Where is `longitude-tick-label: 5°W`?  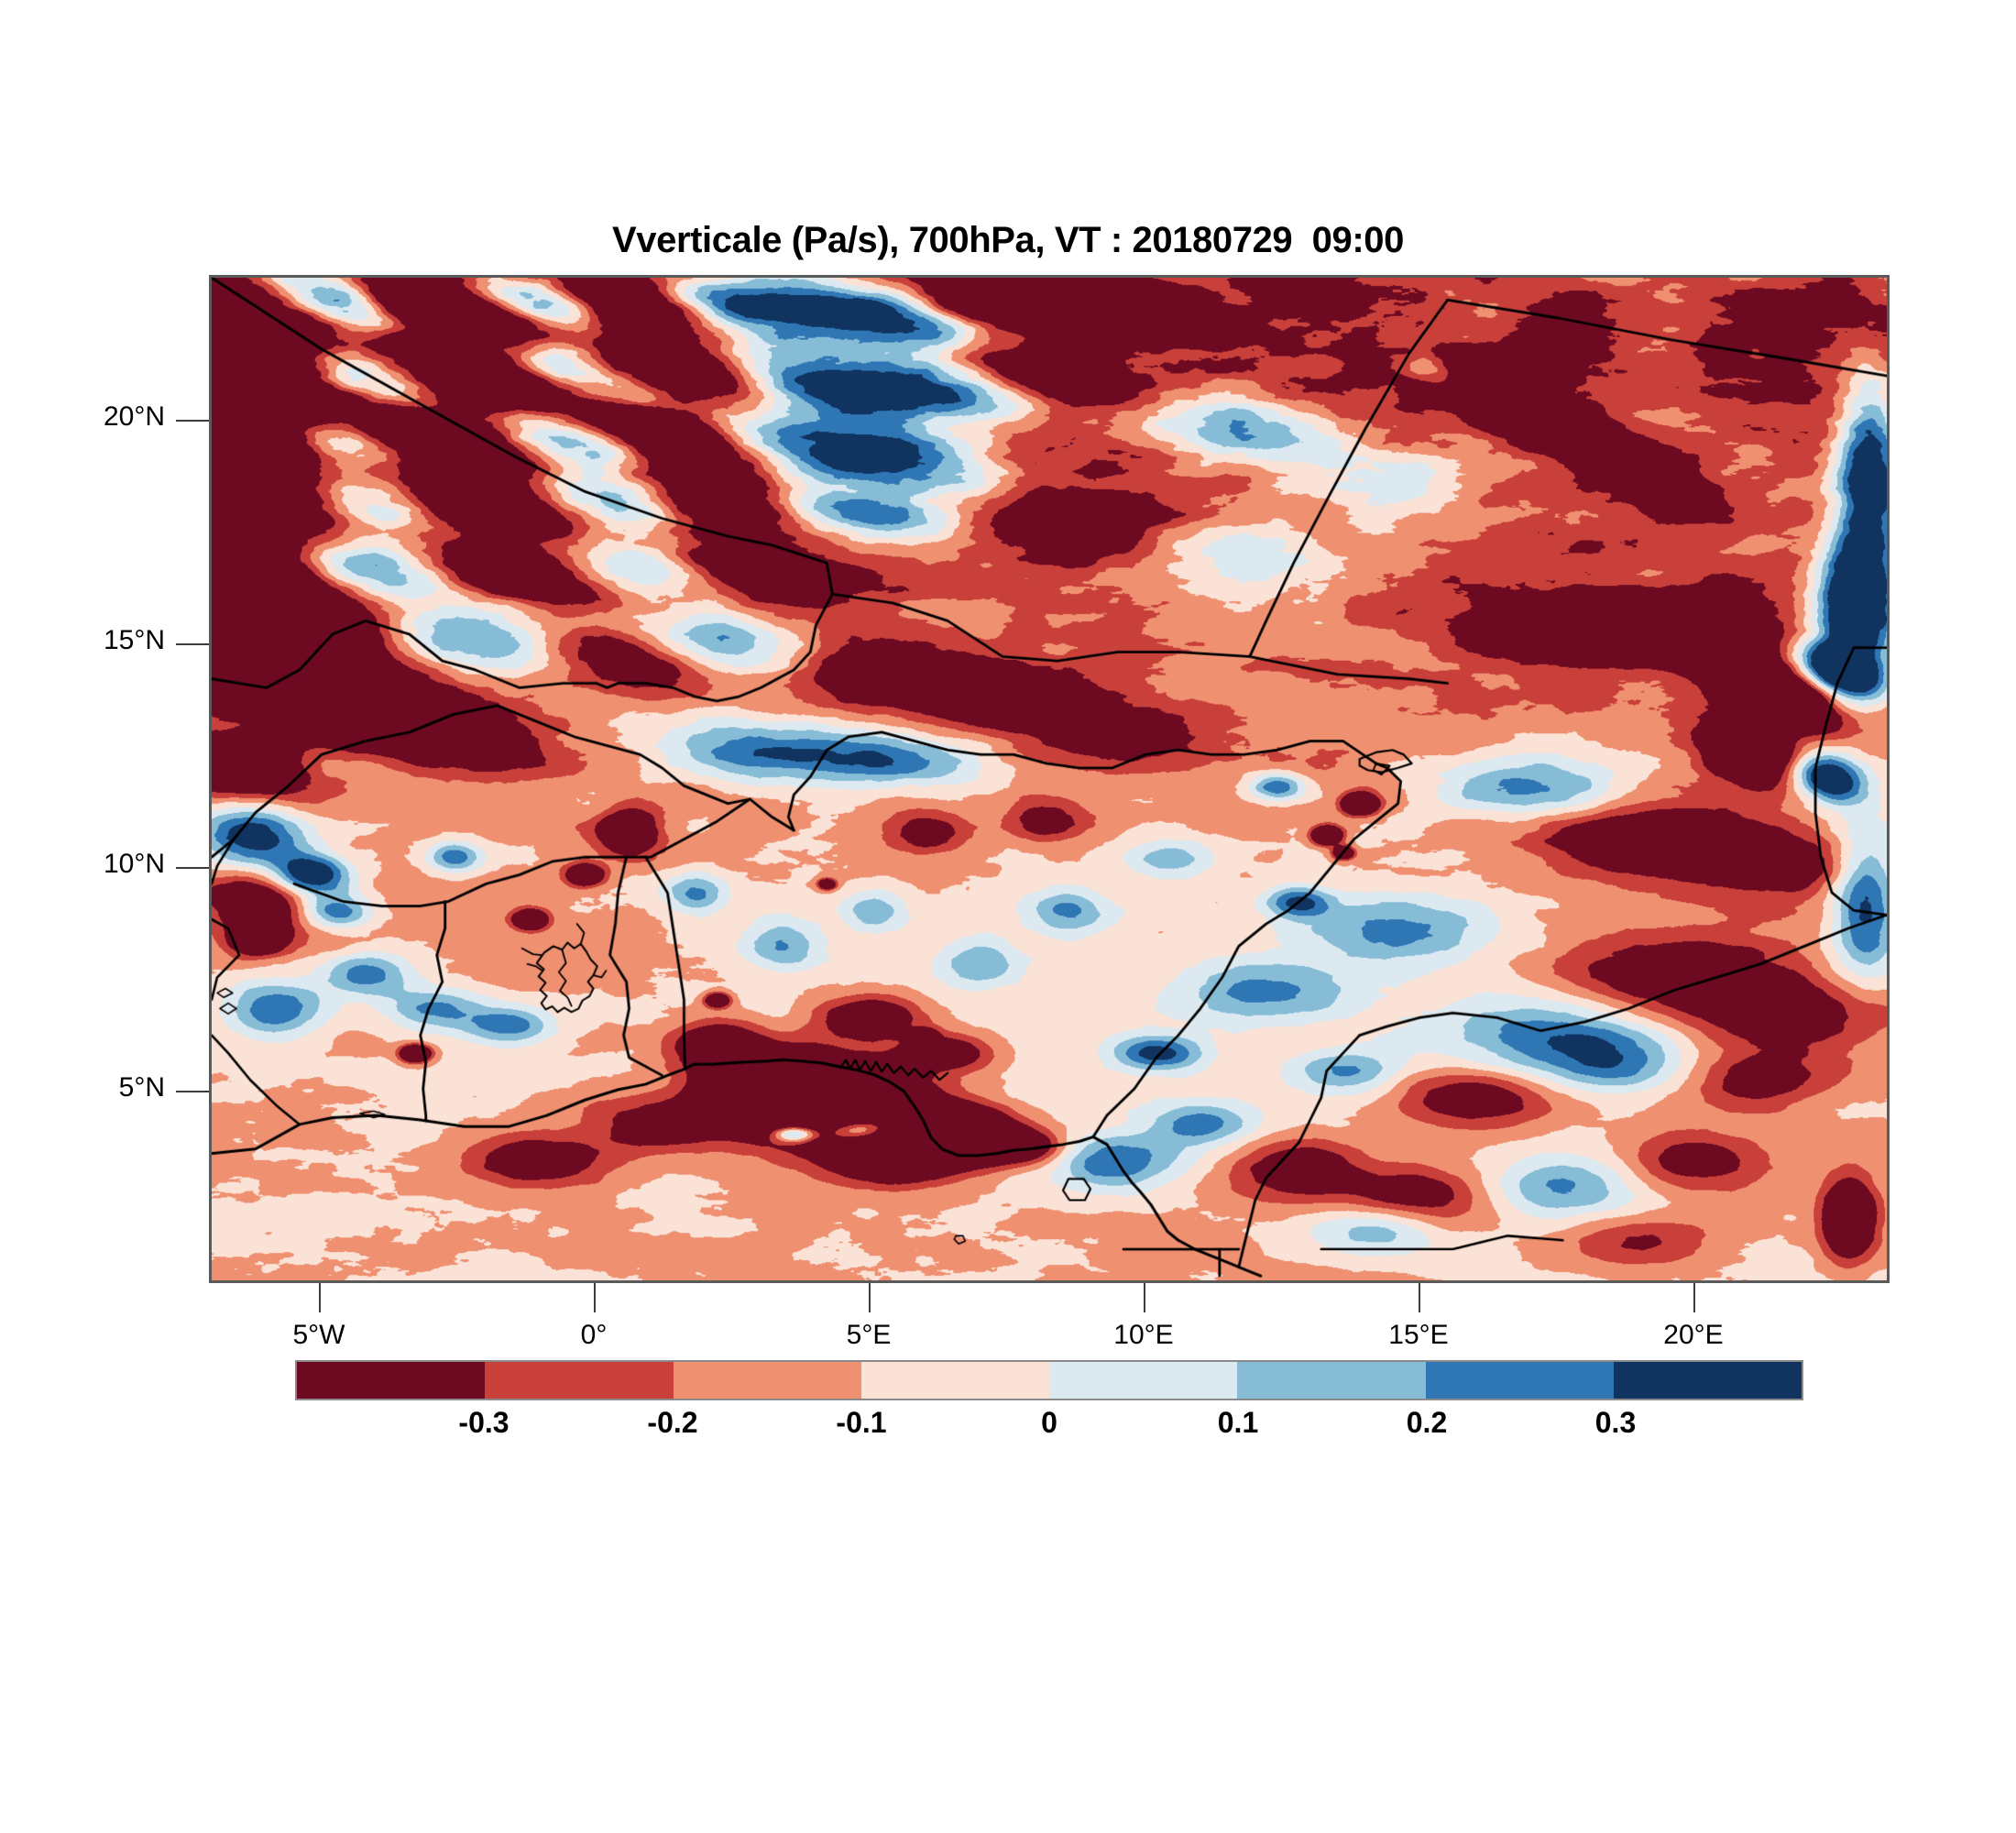
longitude-tick-label: 5°W is located at coordinates (318, 1335).